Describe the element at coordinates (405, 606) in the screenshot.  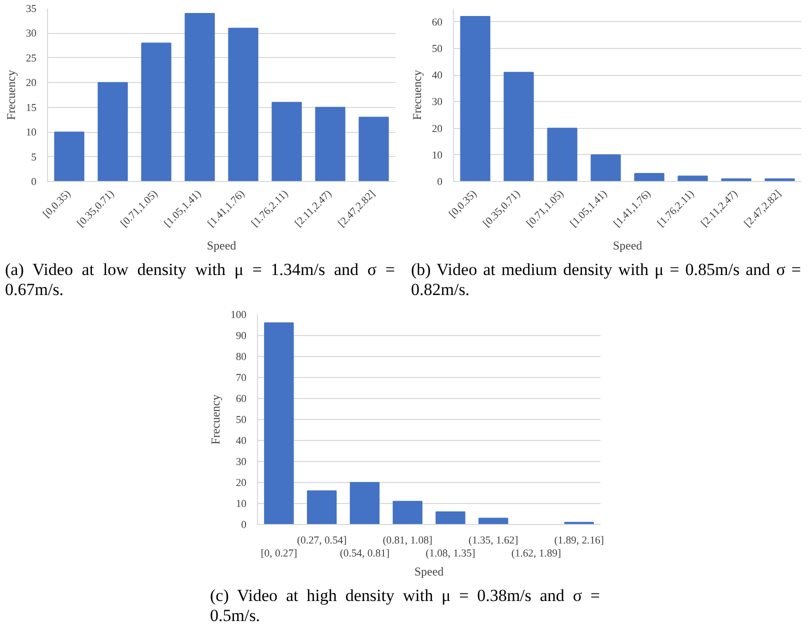
I see `text: (c) Video at high density with μ = 0.38m/s and σ = 0.5m/s.` at that location.